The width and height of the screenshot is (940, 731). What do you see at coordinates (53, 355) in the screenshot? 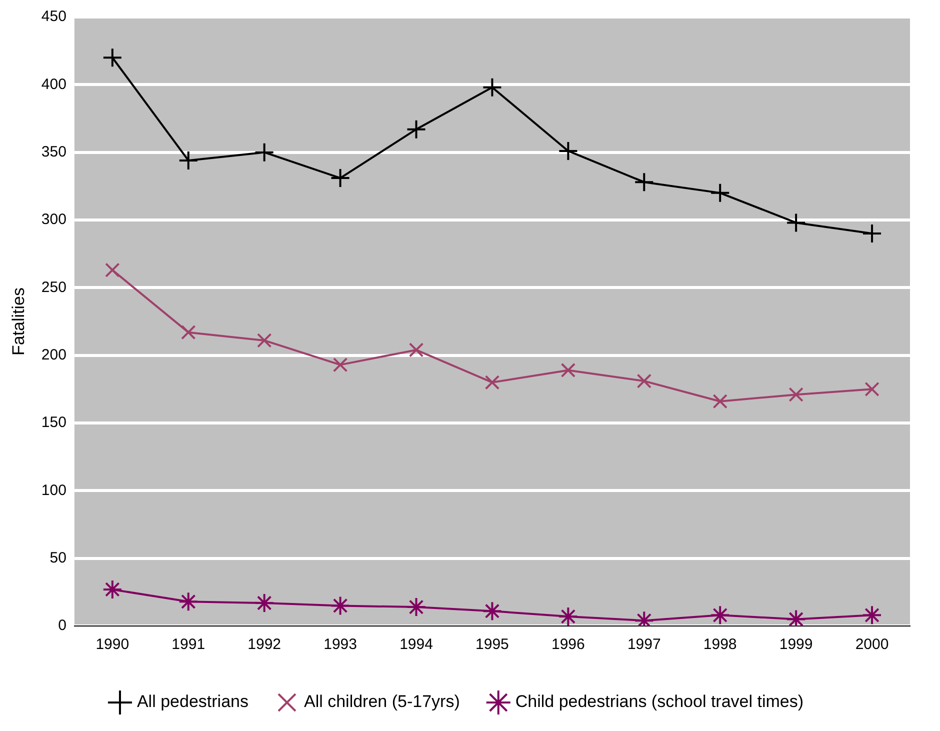
I see `y-tick-label: 200` at bounding box center [53, 355].